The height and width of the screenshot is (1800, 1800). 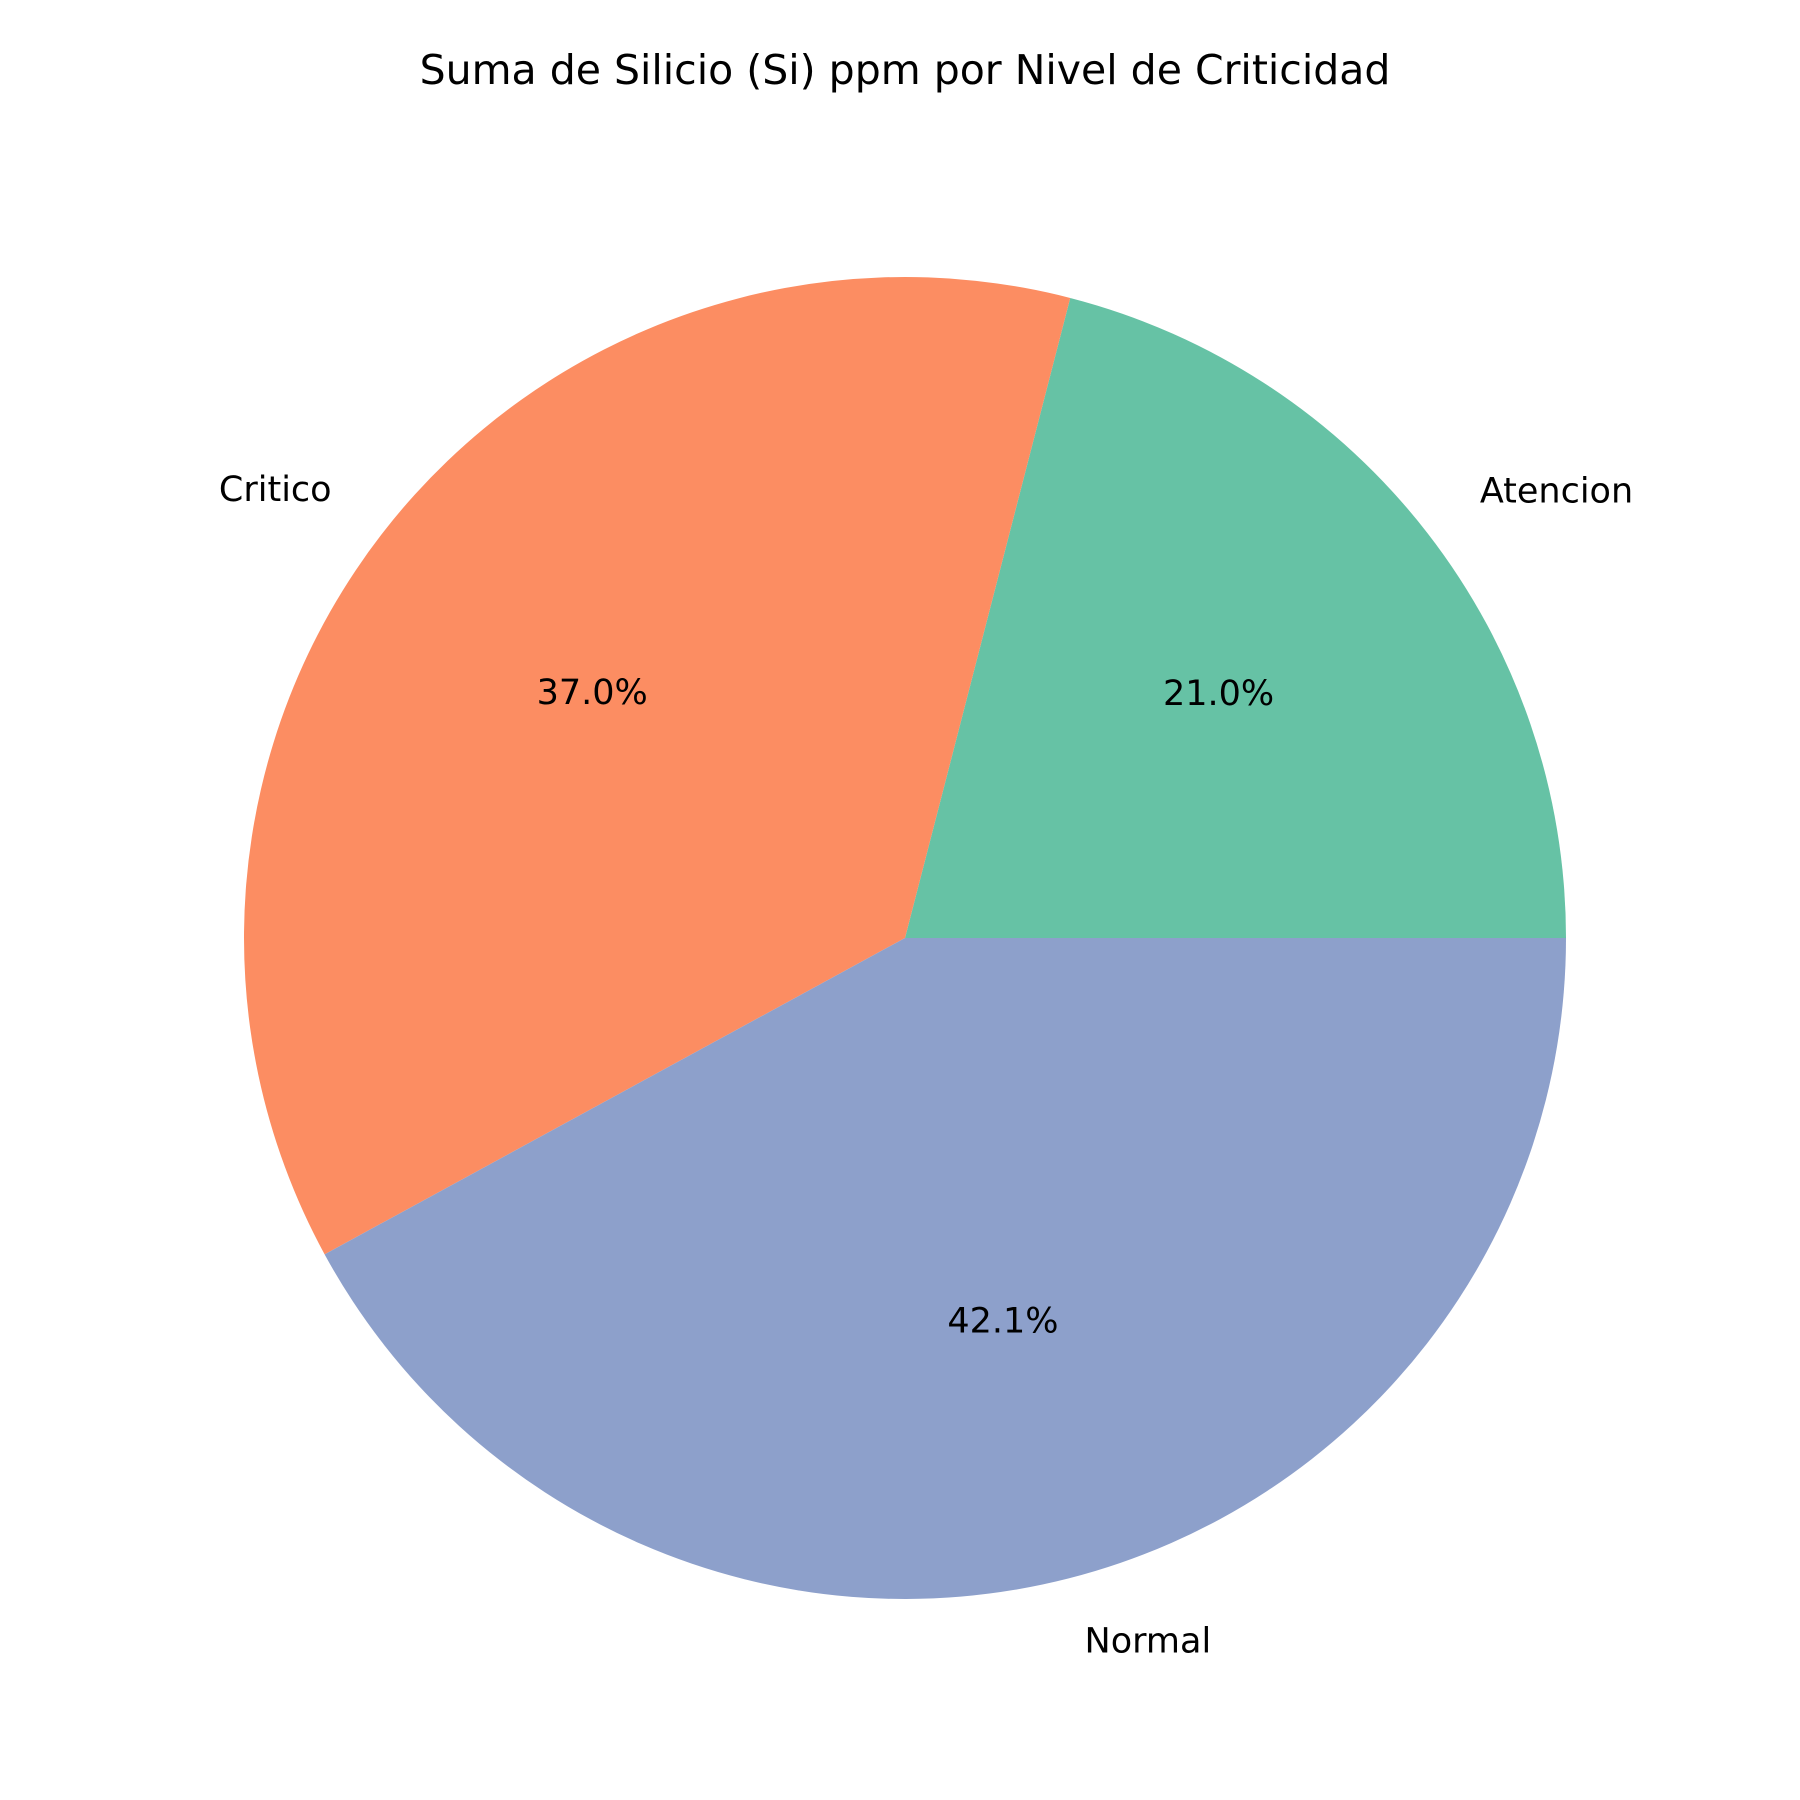 What do you see at coordinates (1556, 492) in the screenshot?
I see `slice-label-atencion: Atencion` at bounding box center [1556, 492].